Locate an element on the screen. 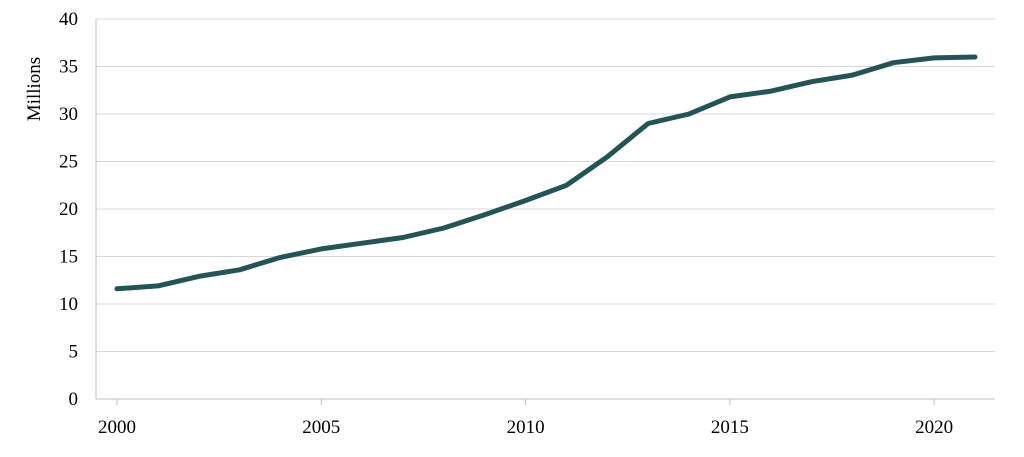  x-tick-label: 2000 is located at coordinates (117, 427).